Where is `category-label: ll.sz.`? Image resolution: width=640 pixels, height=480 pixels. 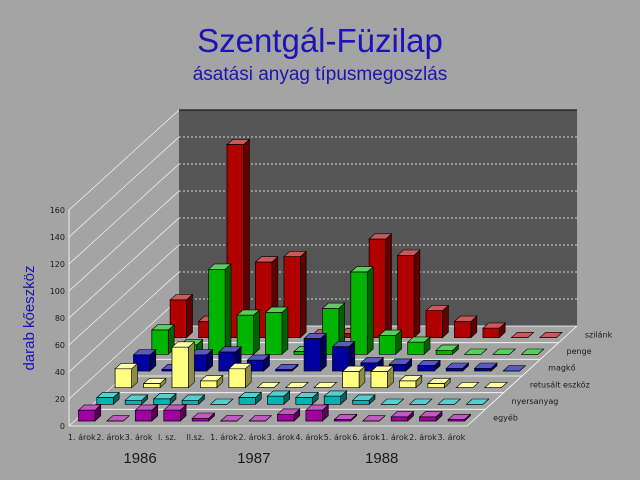 category-label: ll.sz. is located at coordinates (196, 437).